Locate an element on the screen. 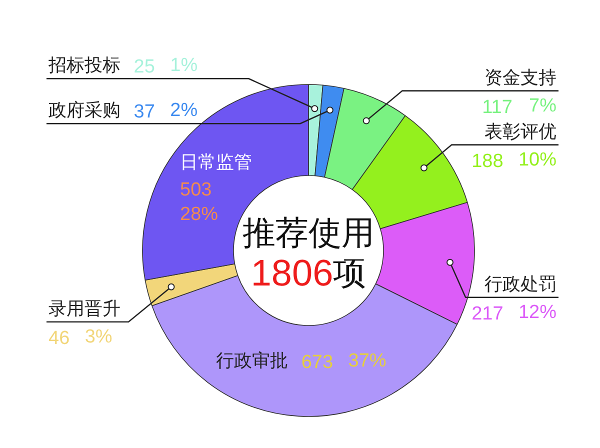 The width and height of the screenshot is (600, 448). data-label: 117 7% is located at coordinates (519, 106).